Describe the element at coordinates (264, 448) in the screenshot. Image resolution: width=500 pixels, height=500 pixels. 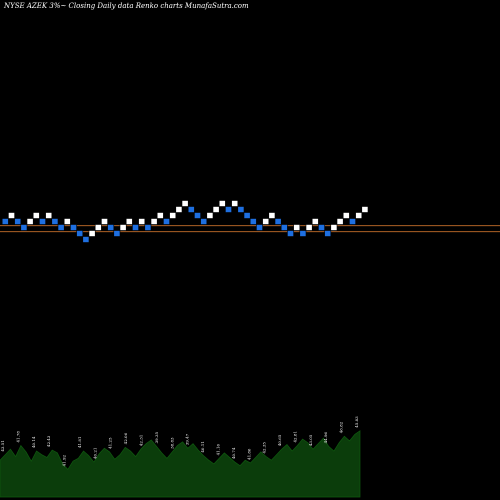
I see `volume-label: 42.35` at that location.